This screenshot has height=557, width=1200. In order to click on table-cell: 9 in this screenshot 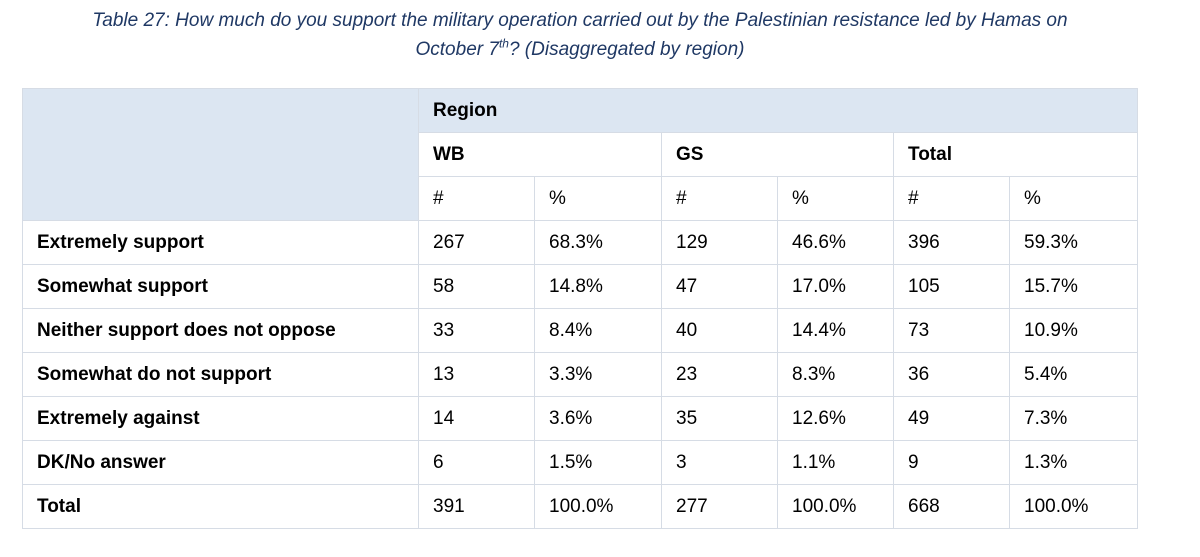, I will do `click(951, 462)`.